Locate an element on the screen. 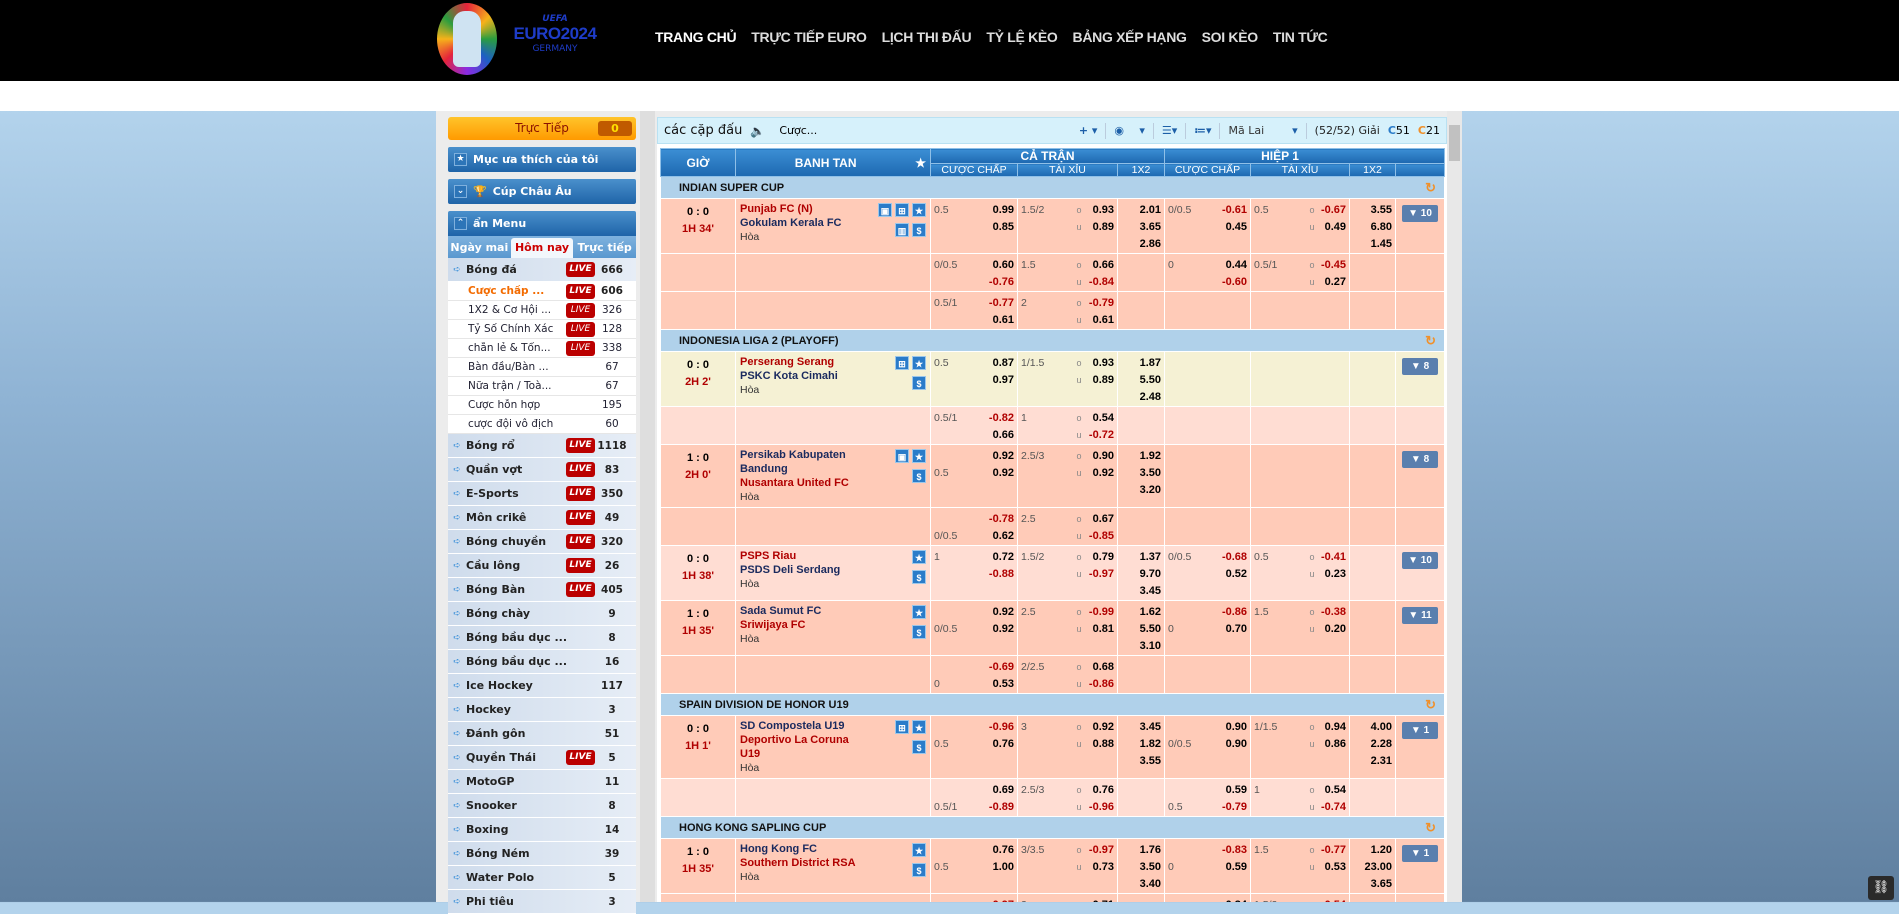 This screenshot has height=914, width=1899. tab-live: Trực tiếp is located at coordinates (604, 247).